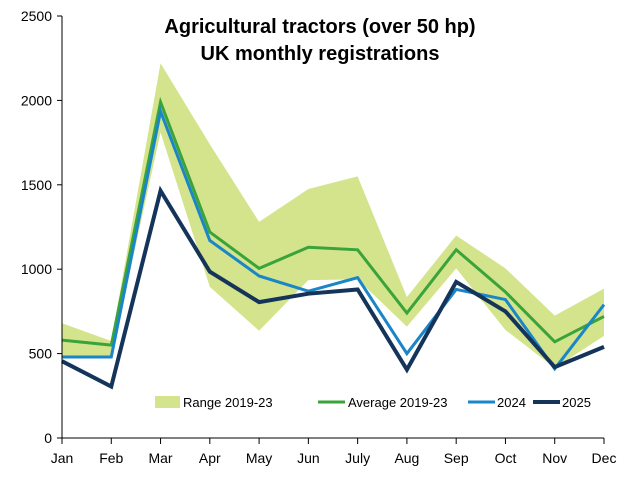 The image size is (644, 484). What do you see at coordinates (36, 16) in the screenshot?
I see `y-tick-label: 2500` at bounding box center [36, 16].